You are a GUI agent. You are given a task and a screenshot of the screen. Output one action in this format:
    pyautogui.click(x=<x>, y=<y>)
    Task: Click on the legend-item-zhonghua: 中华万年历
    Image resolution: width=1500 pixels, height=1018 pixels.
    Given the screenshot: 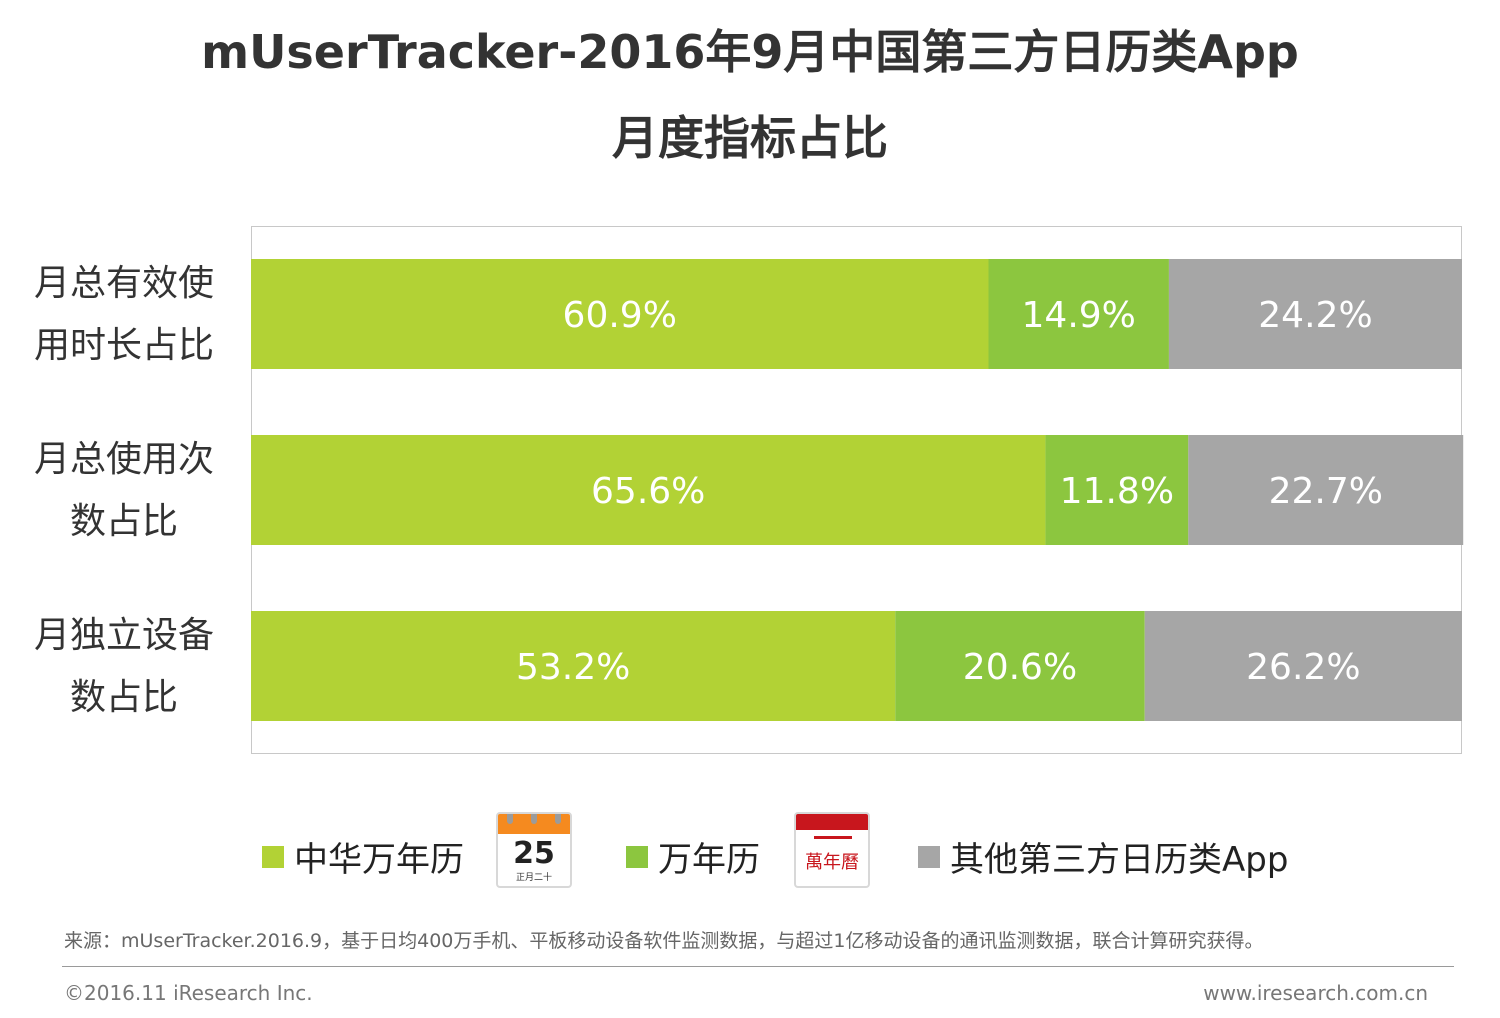 What is the action you would take?
    pyautogui.click(x=363, y=856)
    